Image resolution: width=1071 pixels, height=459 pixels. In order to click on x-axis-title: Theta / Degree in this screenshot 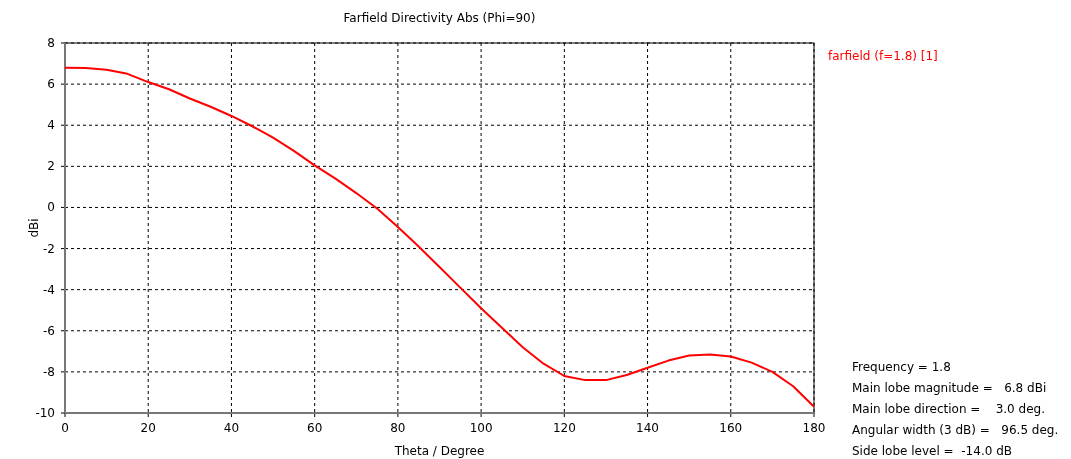, I will do `click(439, 451)`.